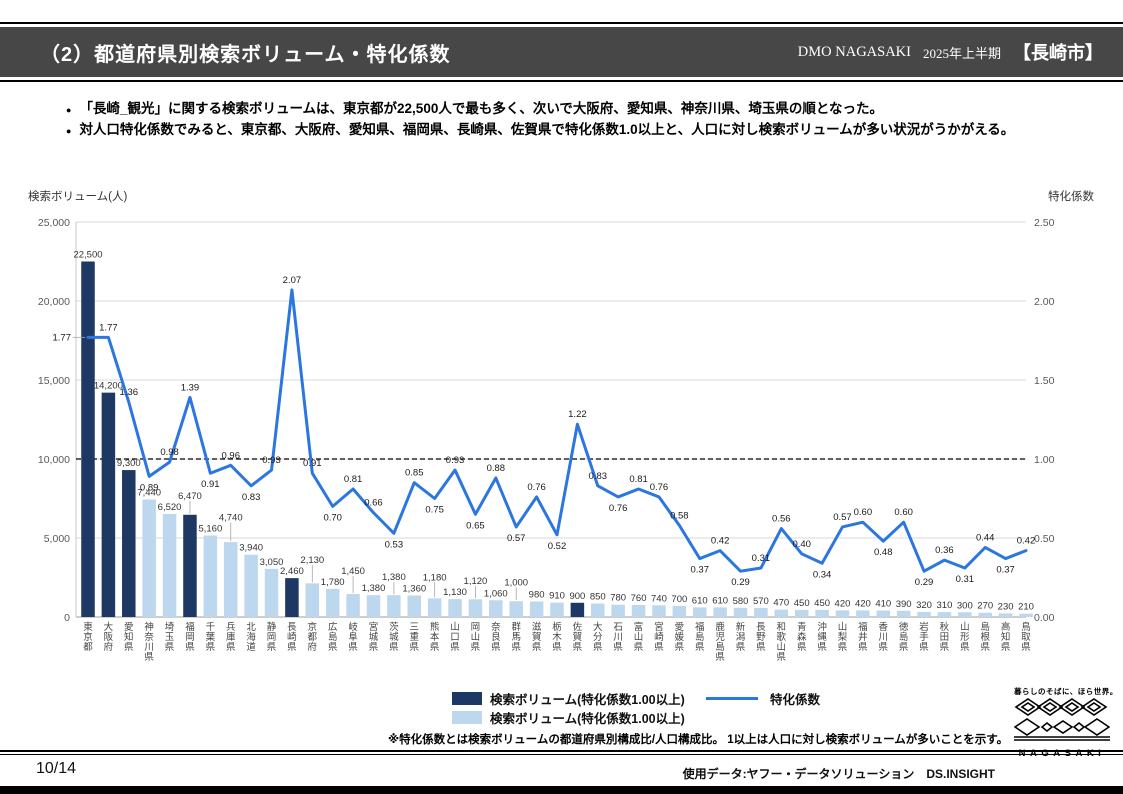  What do you see at coordinates (578, 637) in the screenshot?
I see `x-axis-label: 佐賀県` at bounding box center [578, 637].